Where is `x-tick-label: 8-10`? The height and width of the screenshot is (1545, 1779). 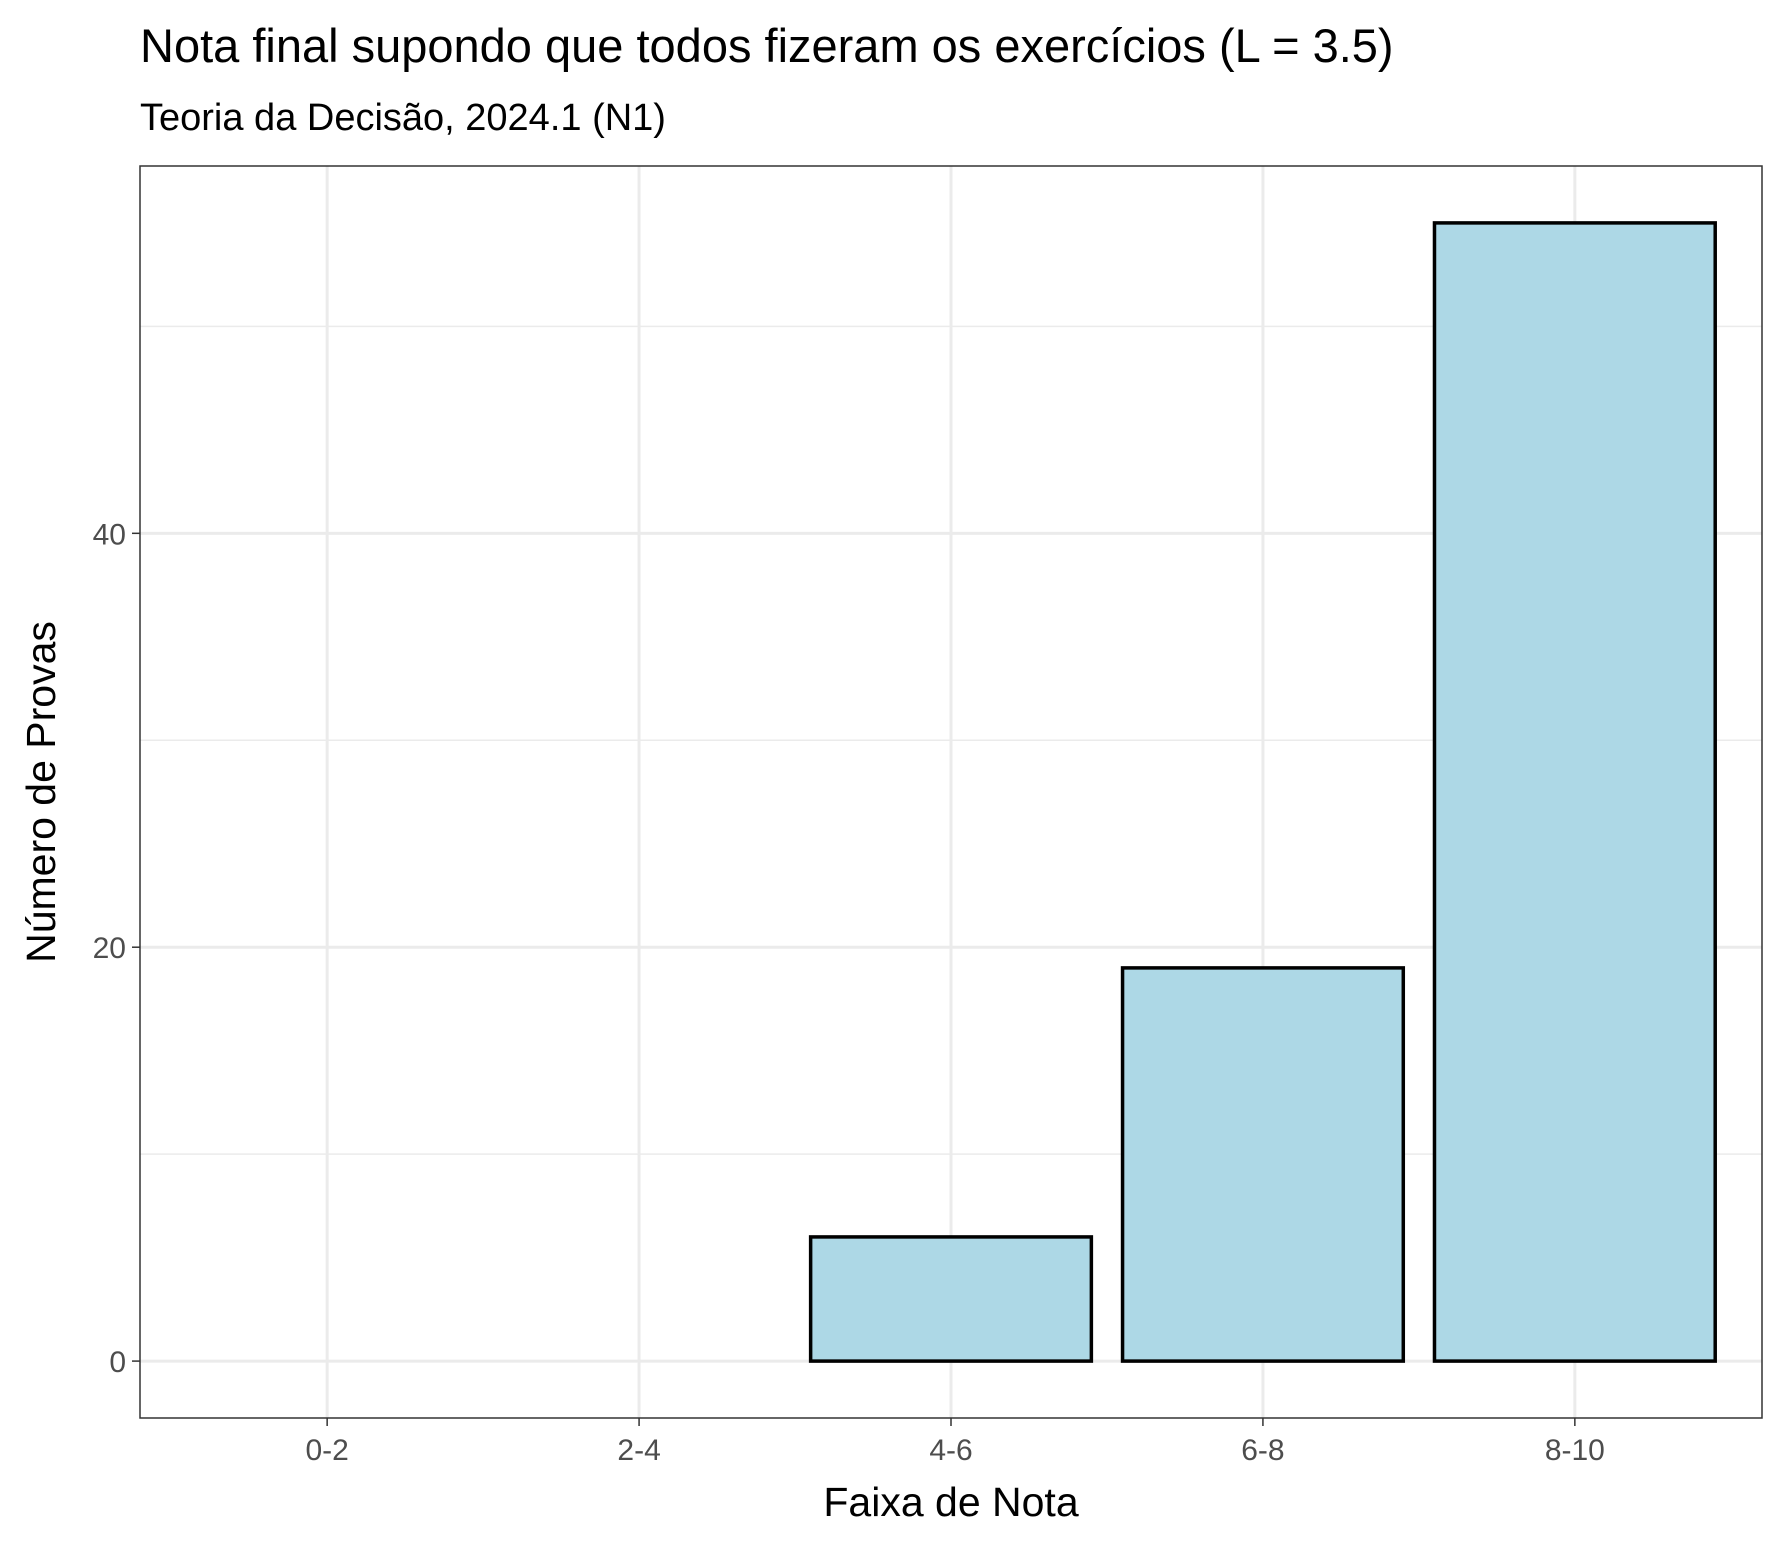
x-tick-label: 8-10 is located at coordinates (1575, 1450).